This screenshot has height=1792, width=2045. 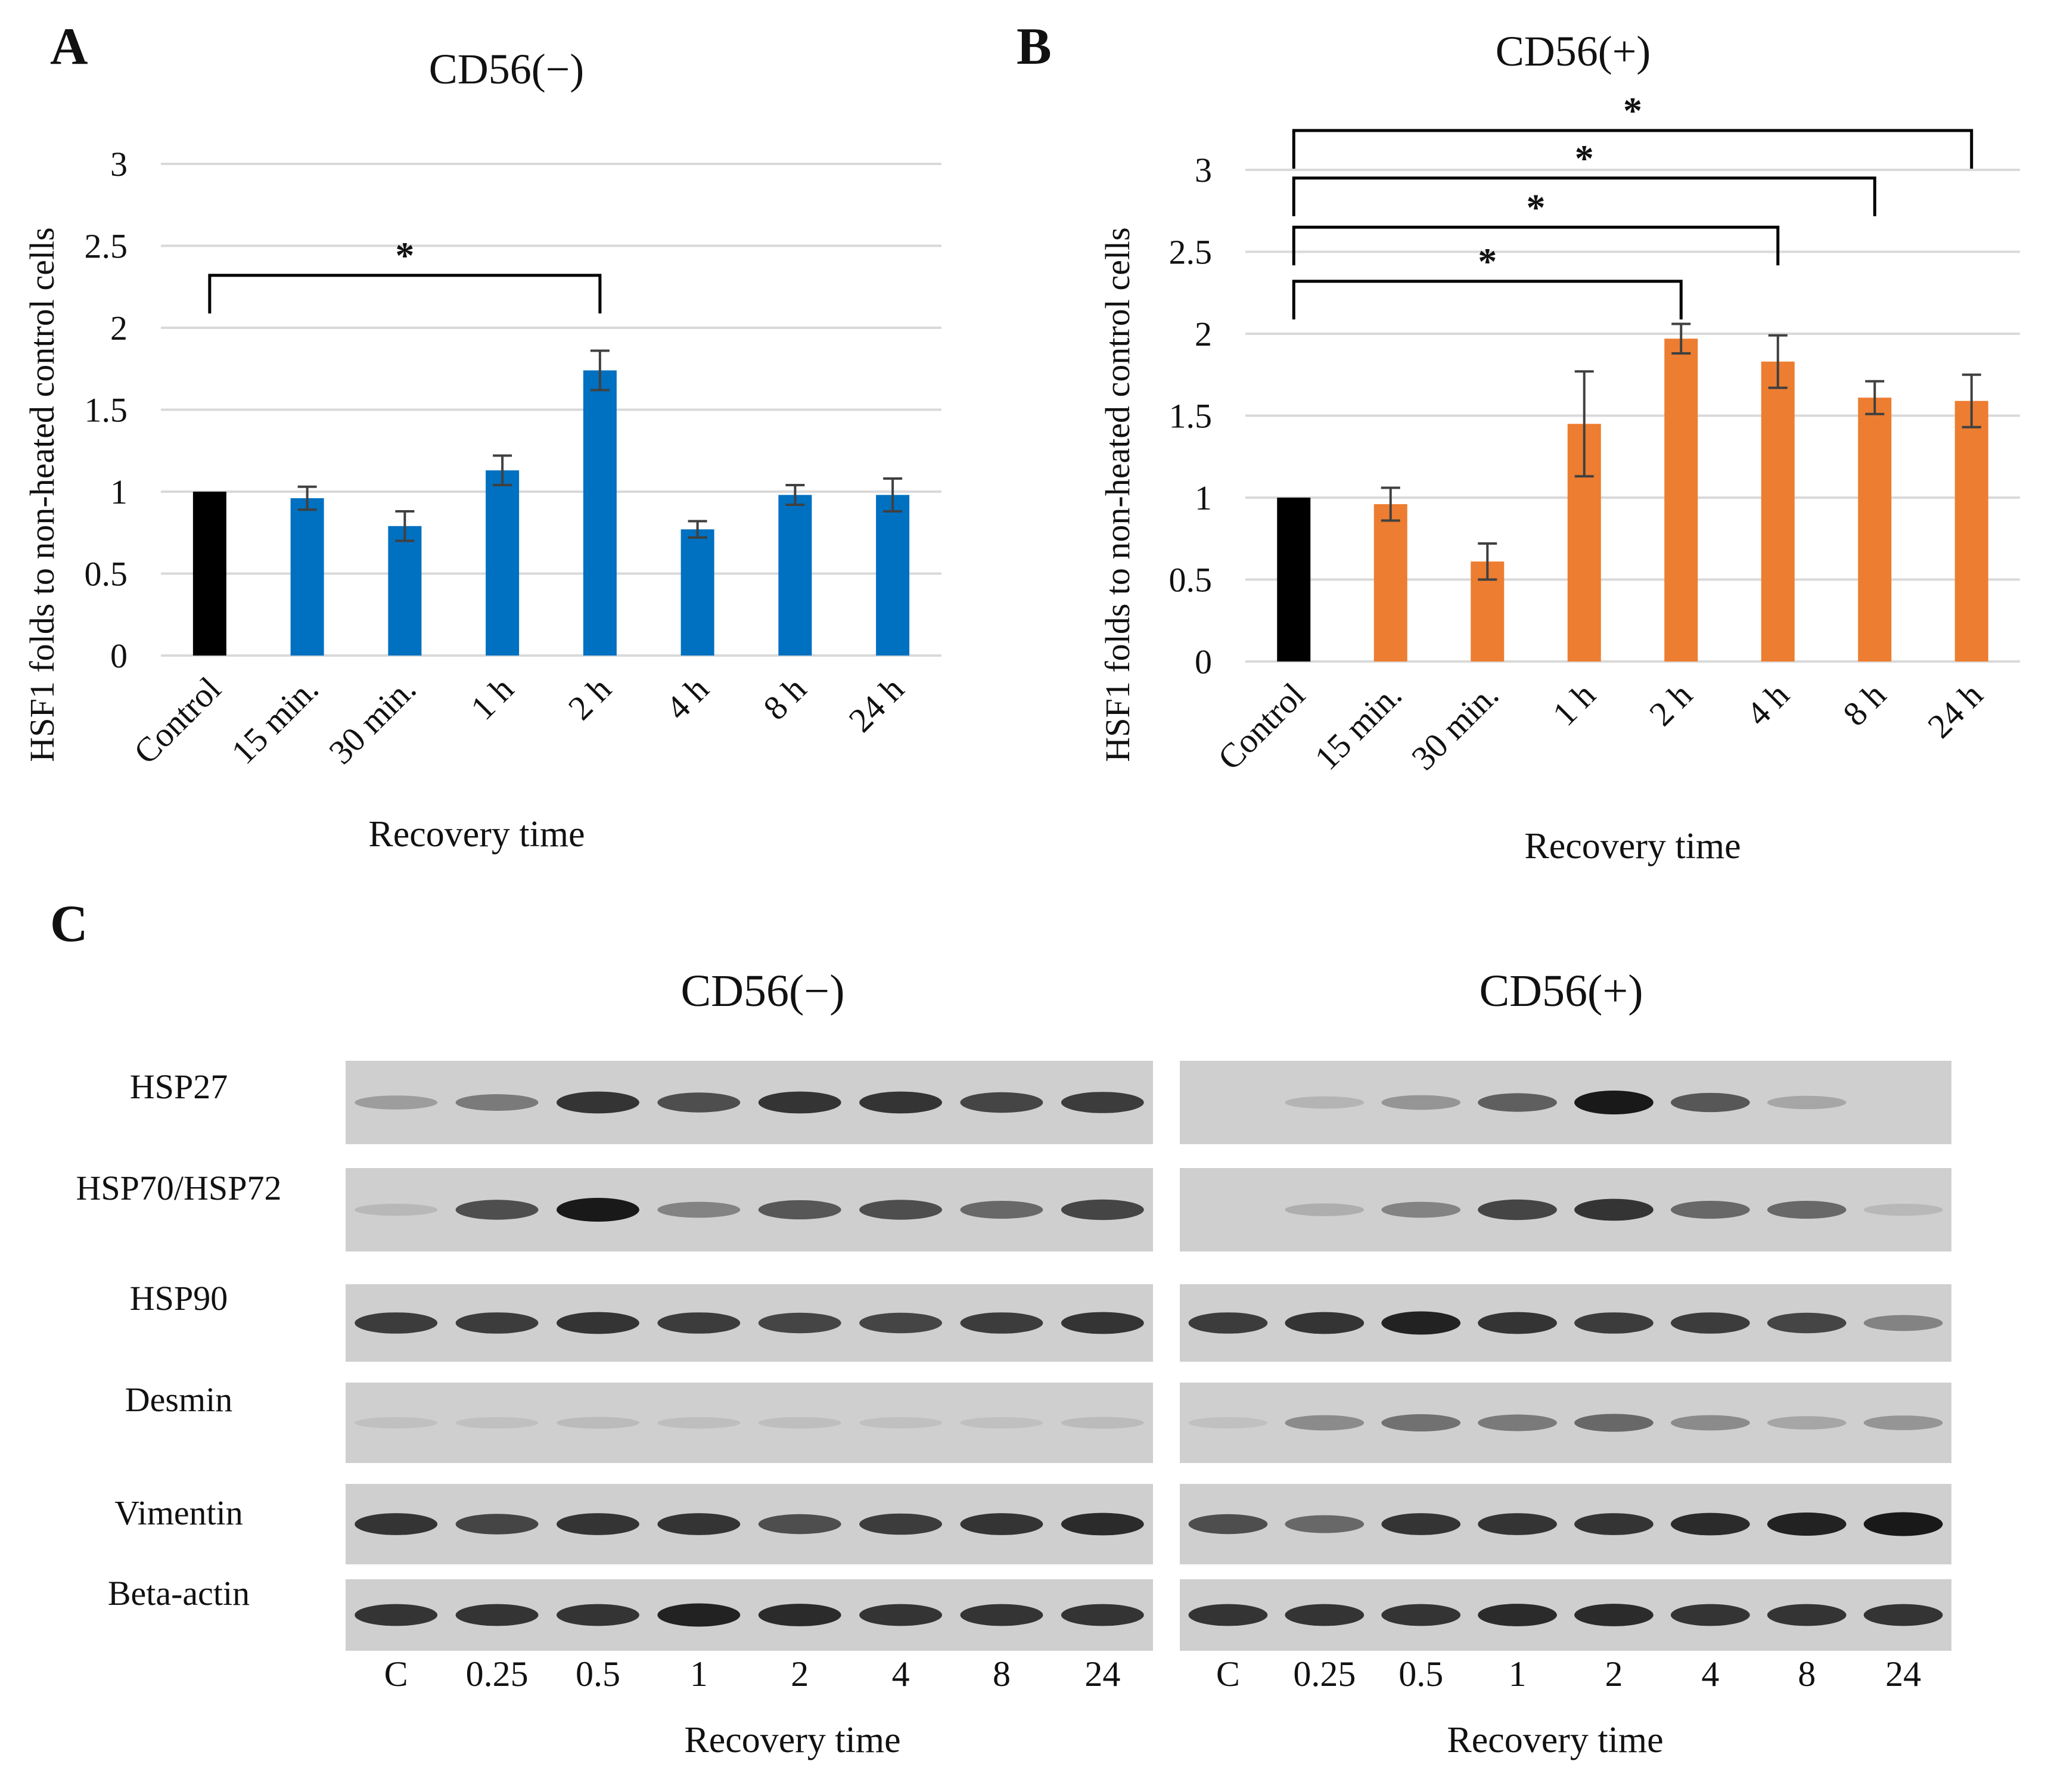 I want to click on x-tick-label: 4 h, so click(x=687, y=698).